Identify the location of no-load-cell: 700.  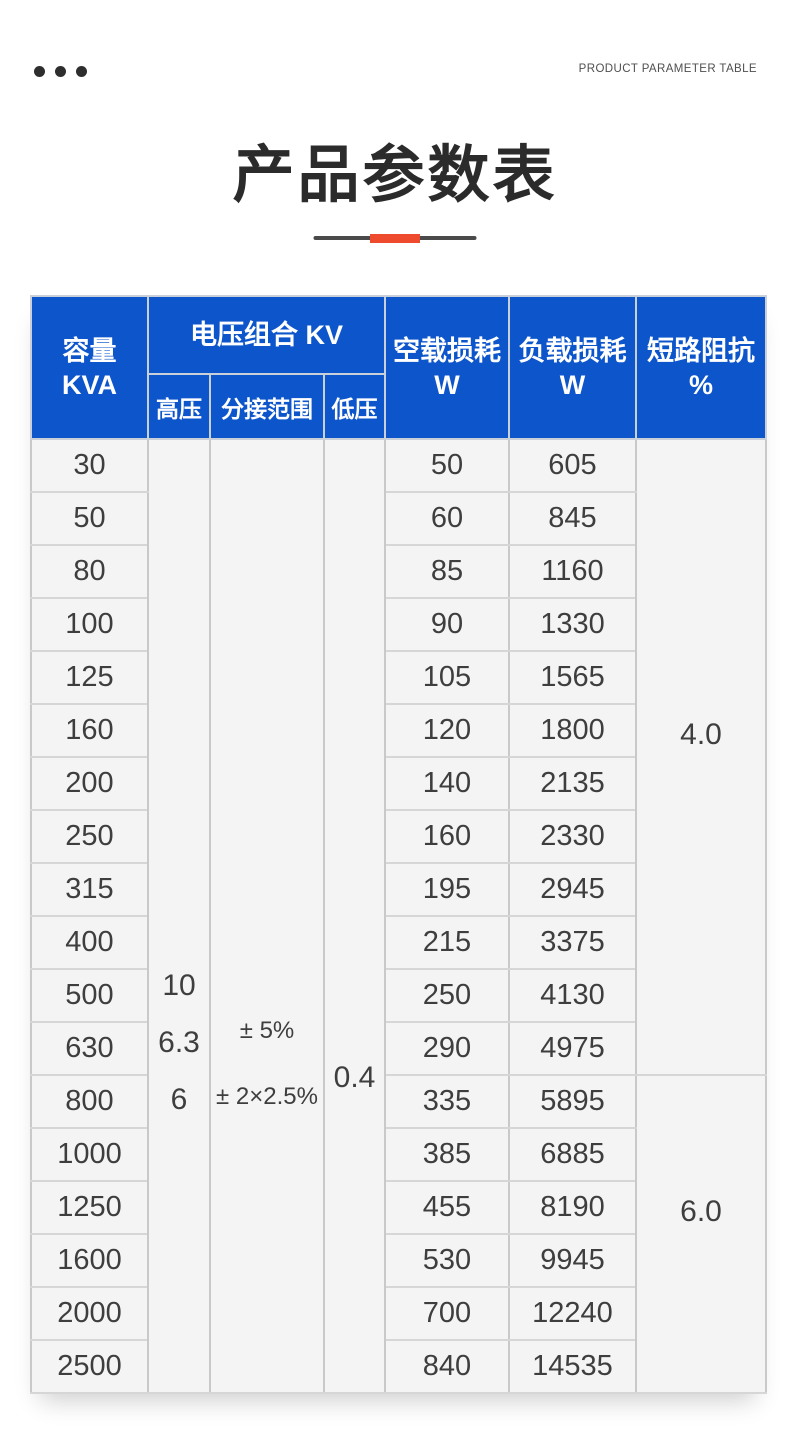
(447, 1313).